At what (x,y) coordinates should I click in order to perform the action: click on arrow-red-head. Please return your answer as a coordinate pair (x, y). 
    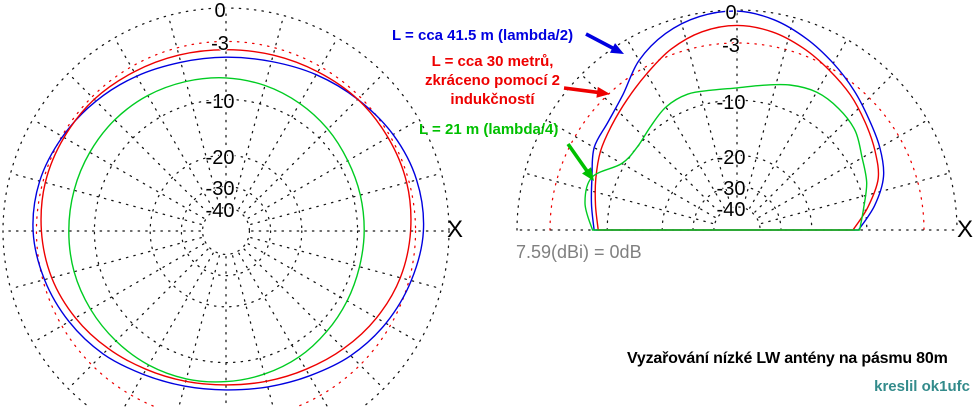
    Looking at the image, I should click on (603, 92).